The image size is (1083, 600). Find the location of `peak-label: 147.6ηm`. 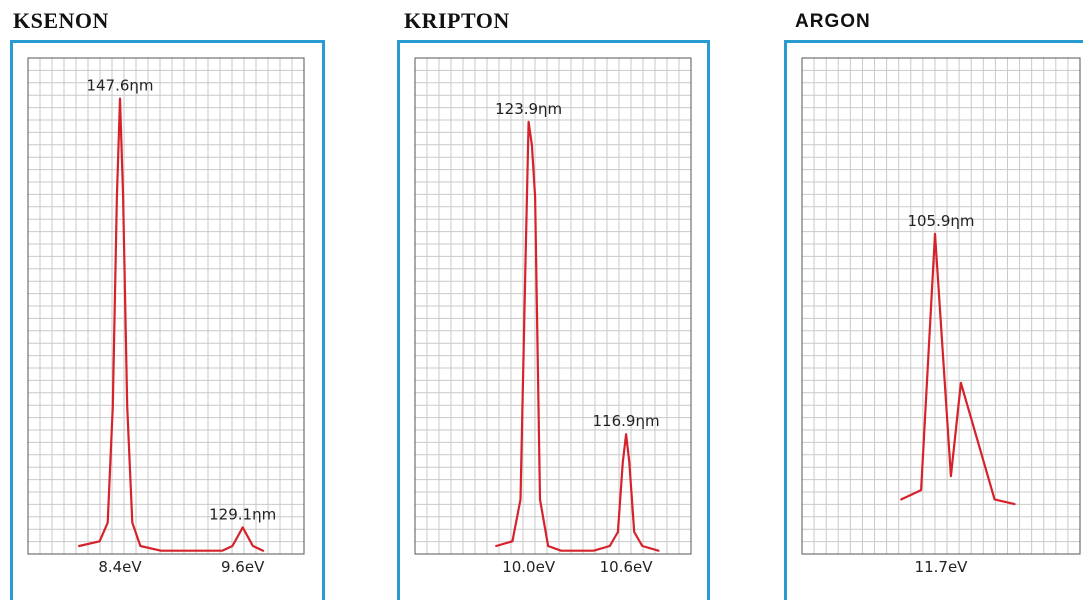

peak-label: 147.6ηm is located at coordinates (119, 86).